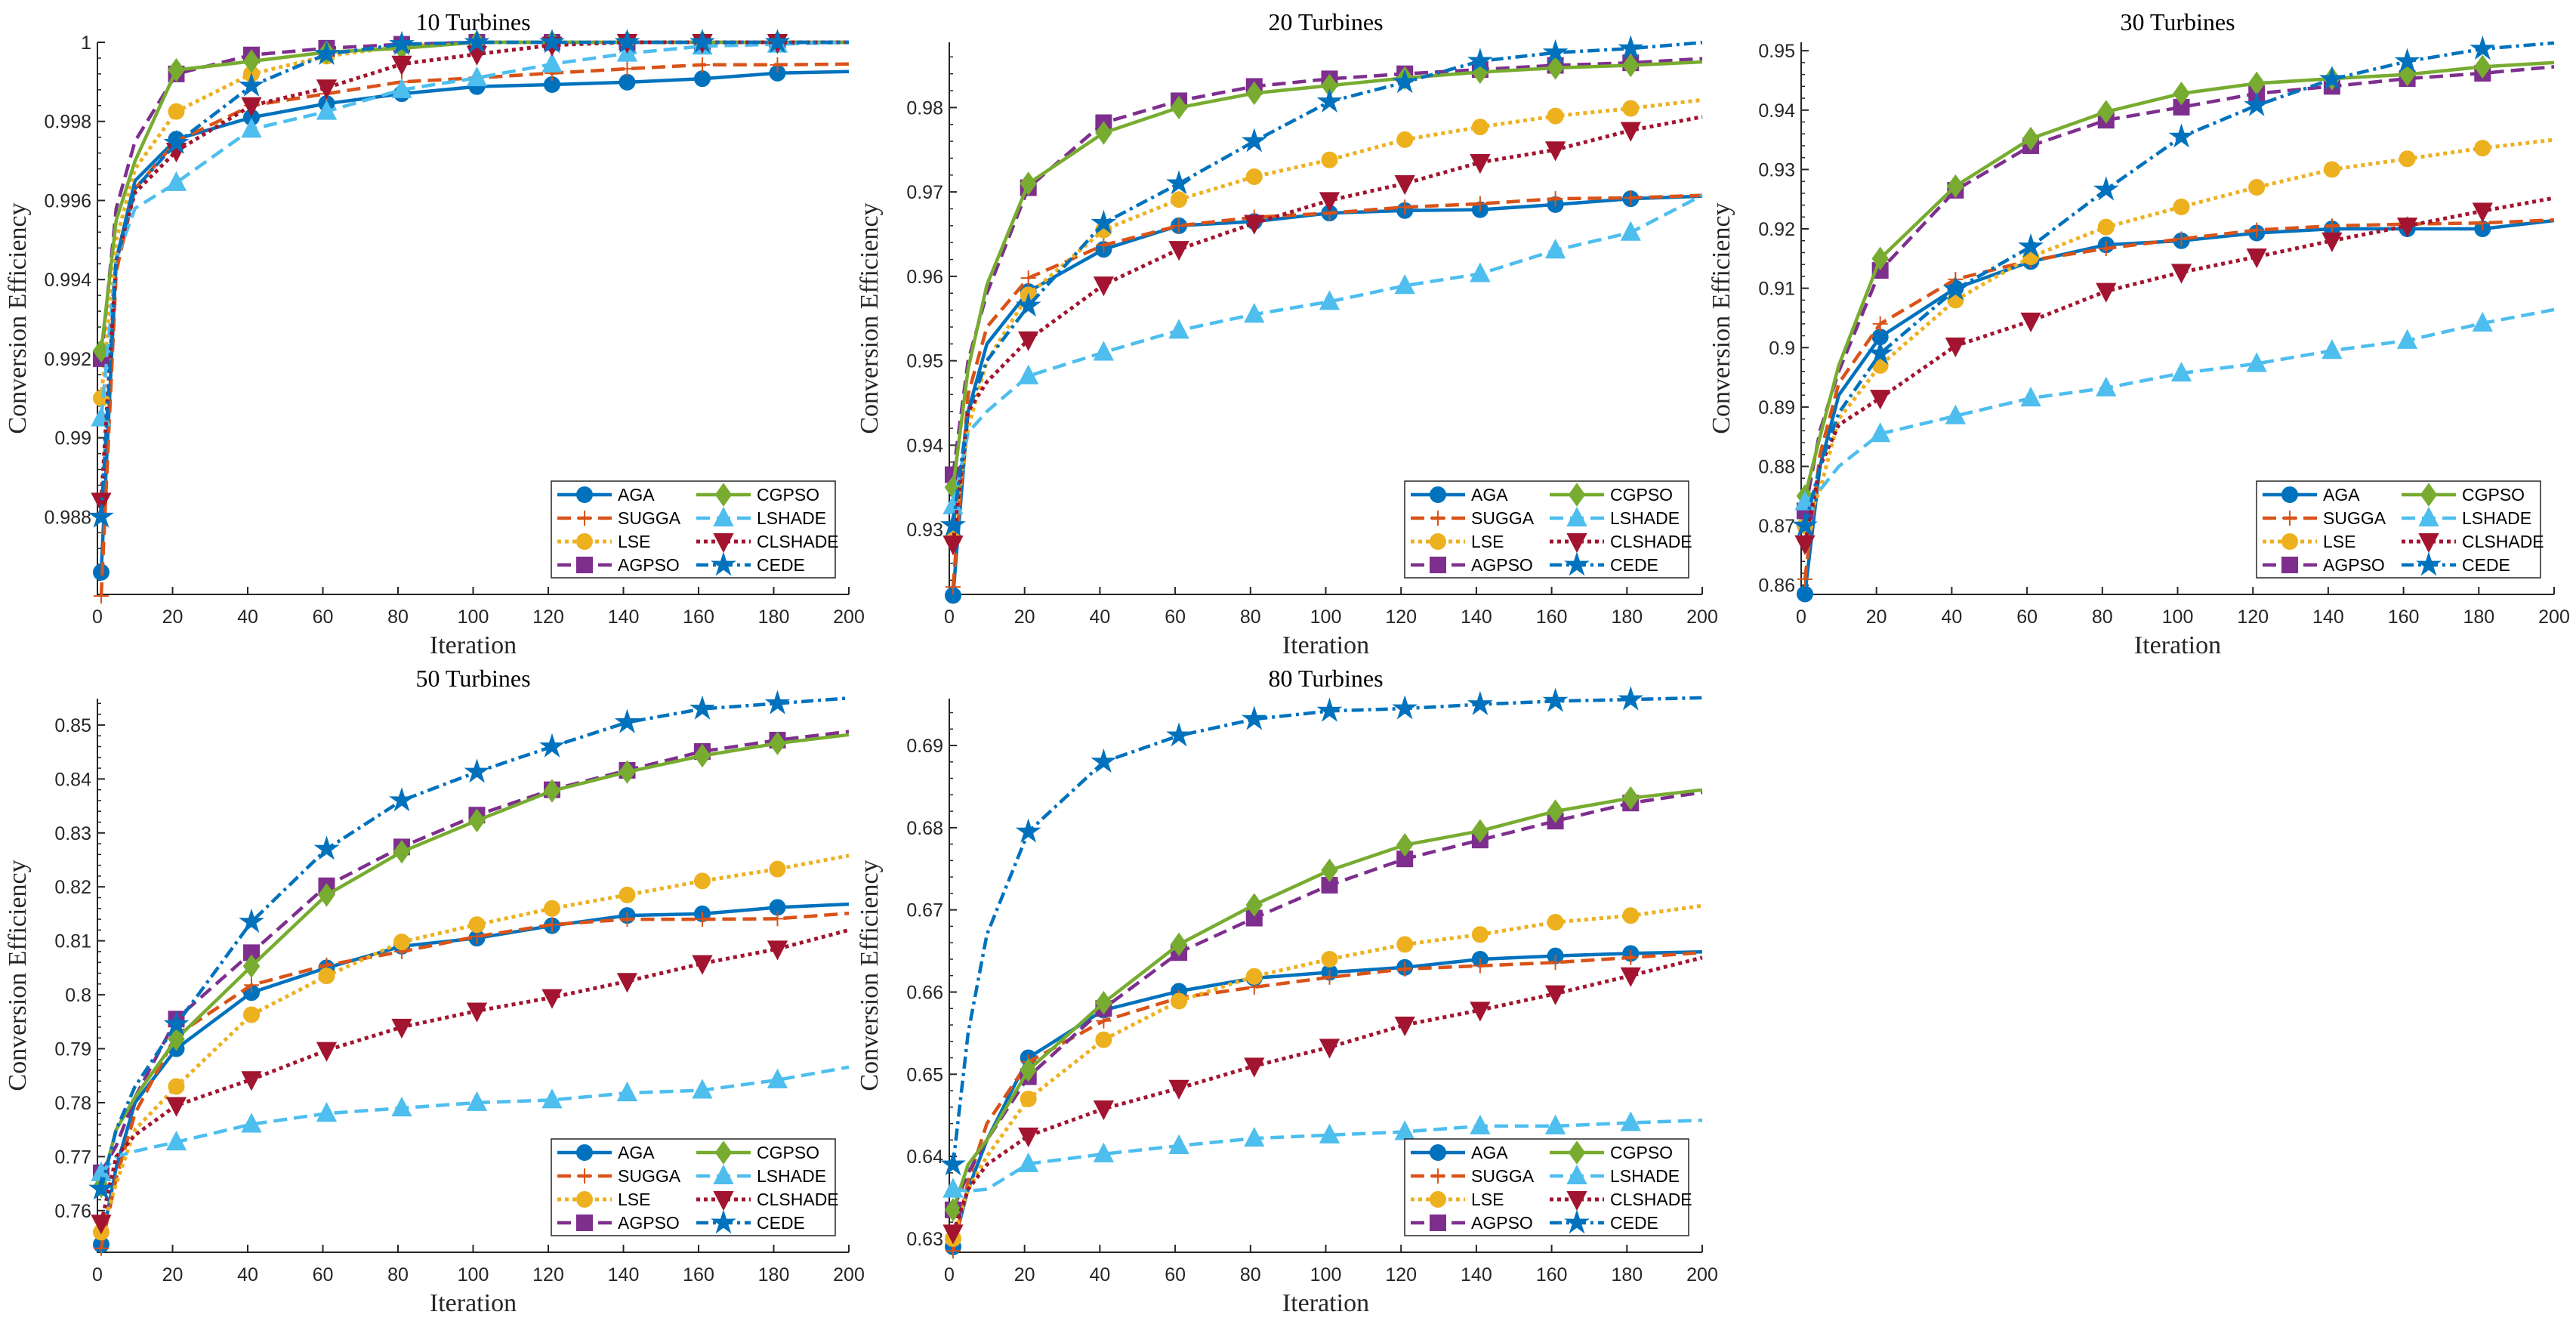 This screenshot has height=1321, width=2576. I want to click on x-tick-label: 80, so click(1250, 617).